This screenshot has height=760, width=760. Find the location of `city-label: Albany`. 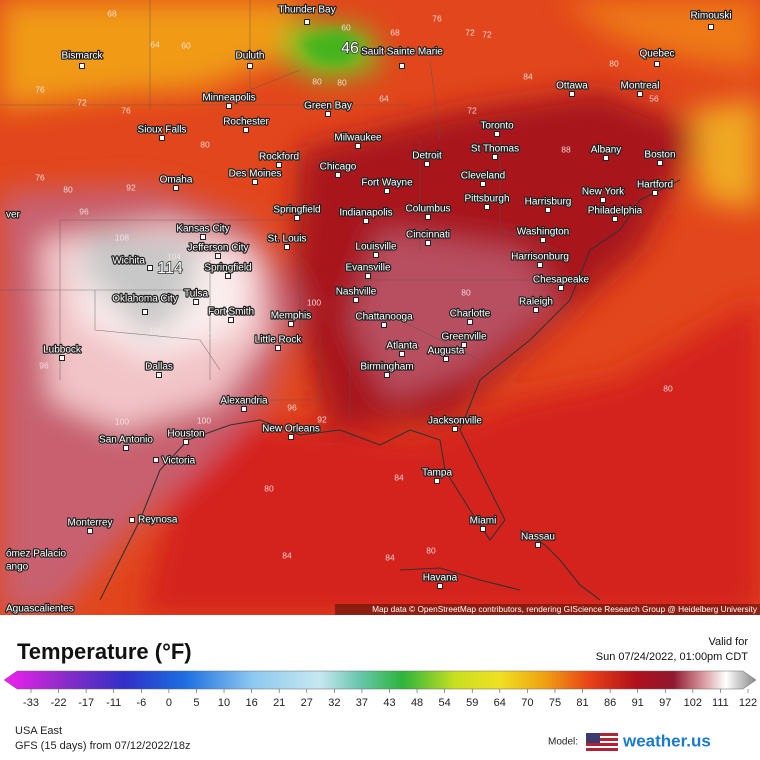

city-label: Albany is located at coordinates (606, 150).